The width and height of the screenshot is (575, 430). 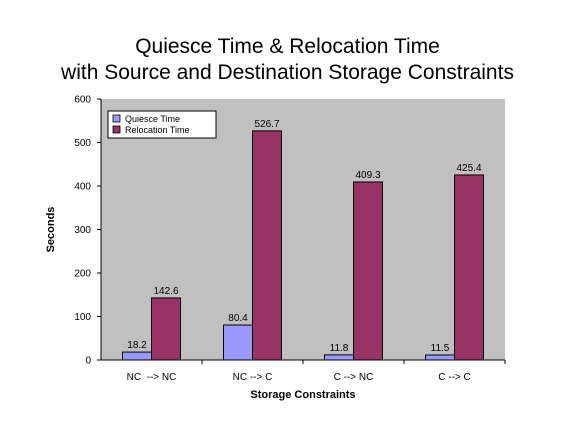 What do you see at coordinates (137, 345) in the screenshot?
I see `data-label: 18.2` at bounding box center [137, 345].